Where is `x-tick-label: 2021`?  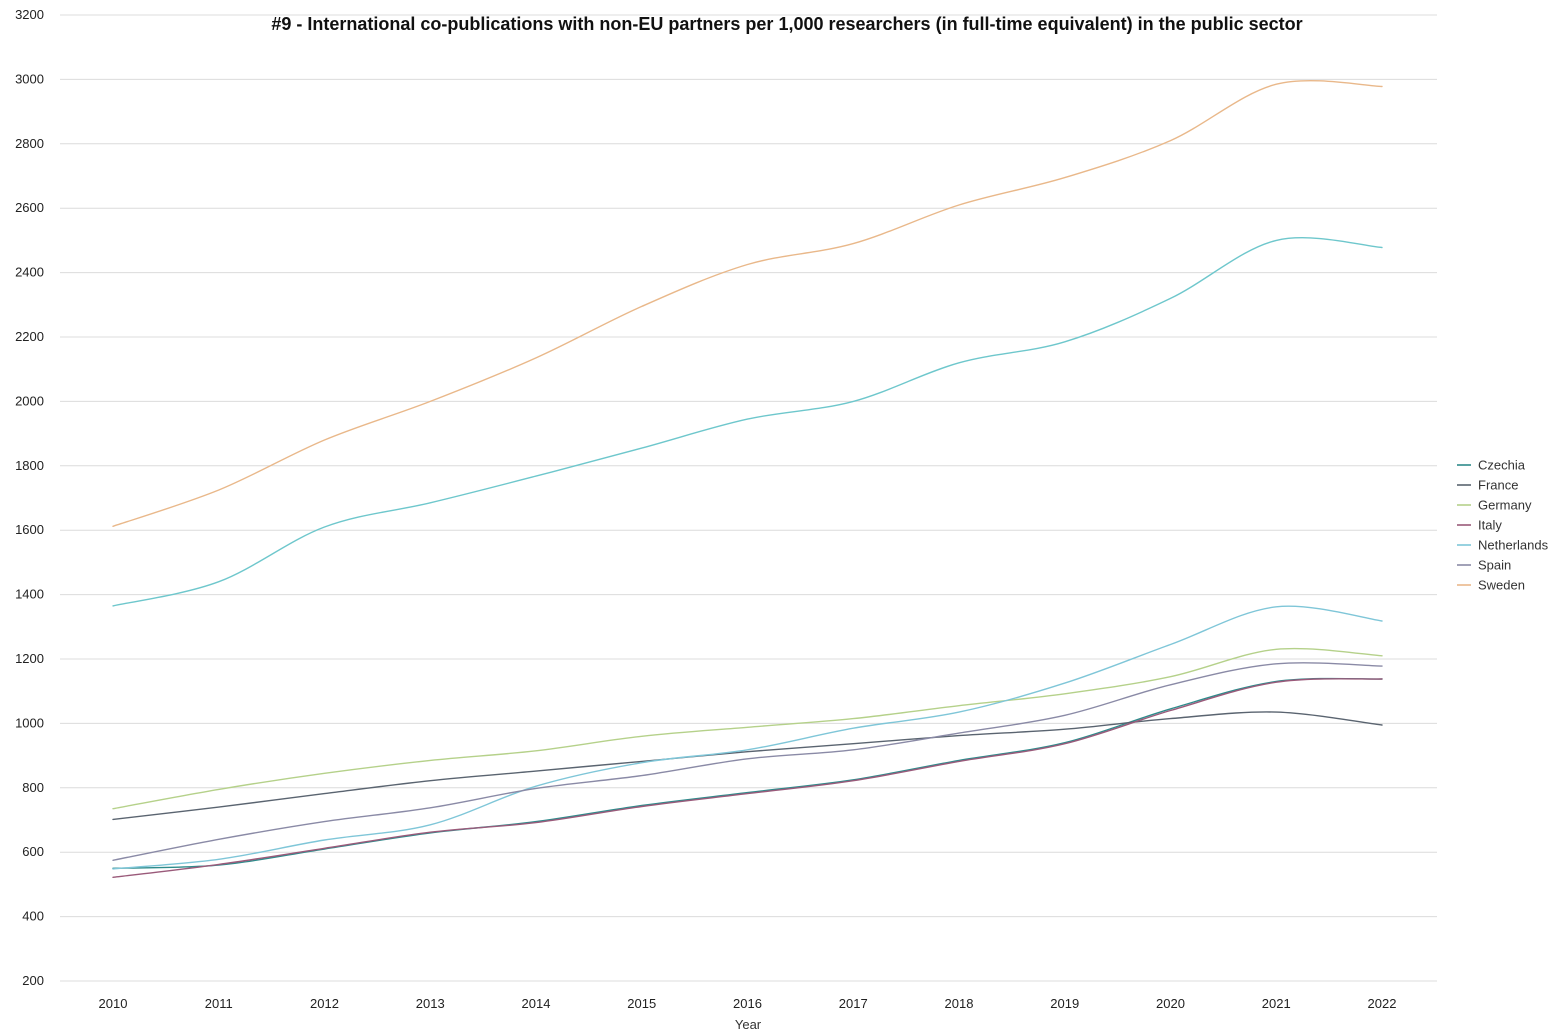
x-tick-label: 2021 is located at coordinates (1276, 1003).